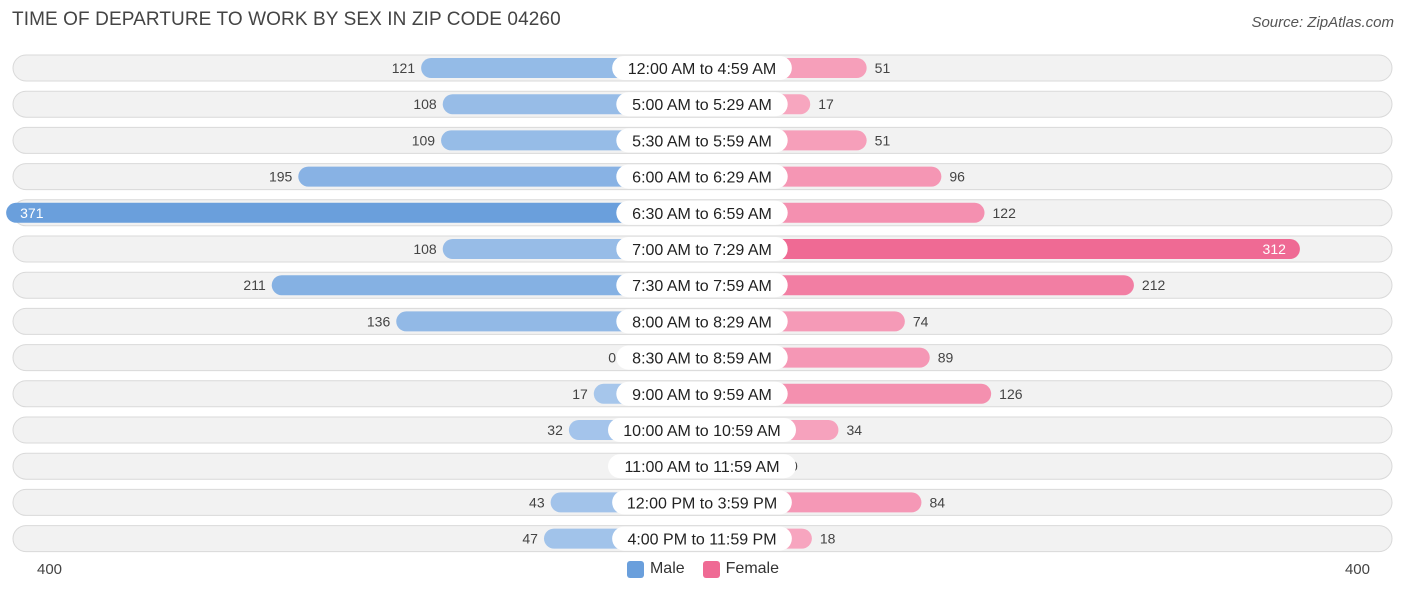  Describe the element at coordinates (1322, 22) in the screenshot. I see `source-label: Source: ZipAtlas.com` at that location.